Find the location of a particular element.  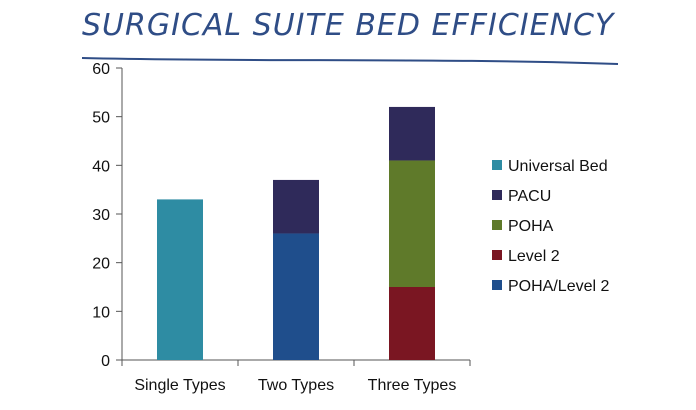

x-category-label: Two Types is located at coordinates (296, 385).